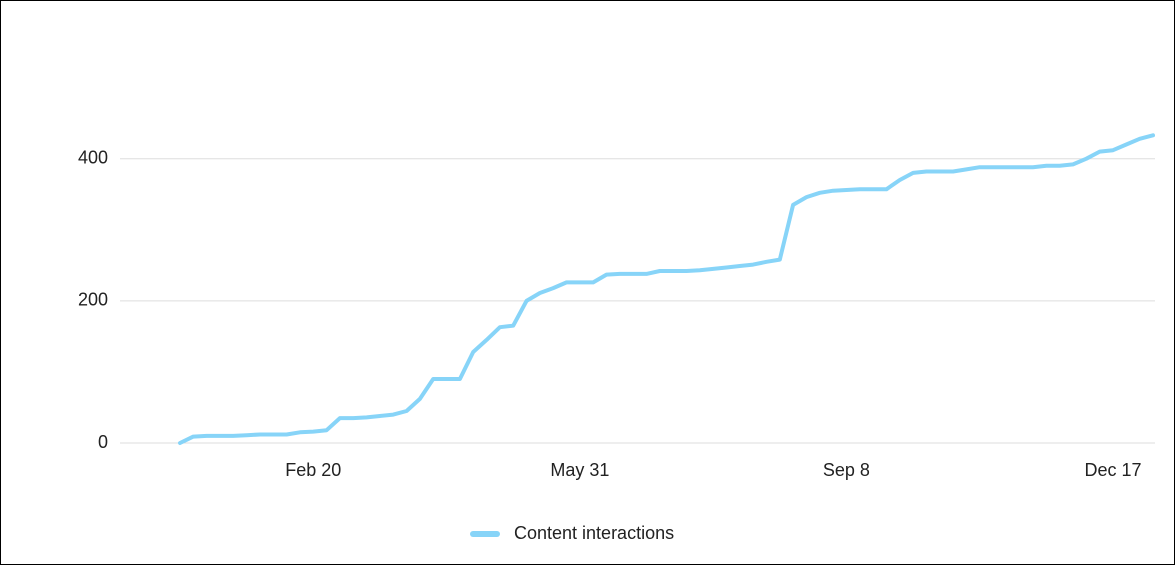 Image resolution: width=1175 pixels, height=565 pixels. I want to click on x-tick-label: Dec 17, so click(1112, 470).